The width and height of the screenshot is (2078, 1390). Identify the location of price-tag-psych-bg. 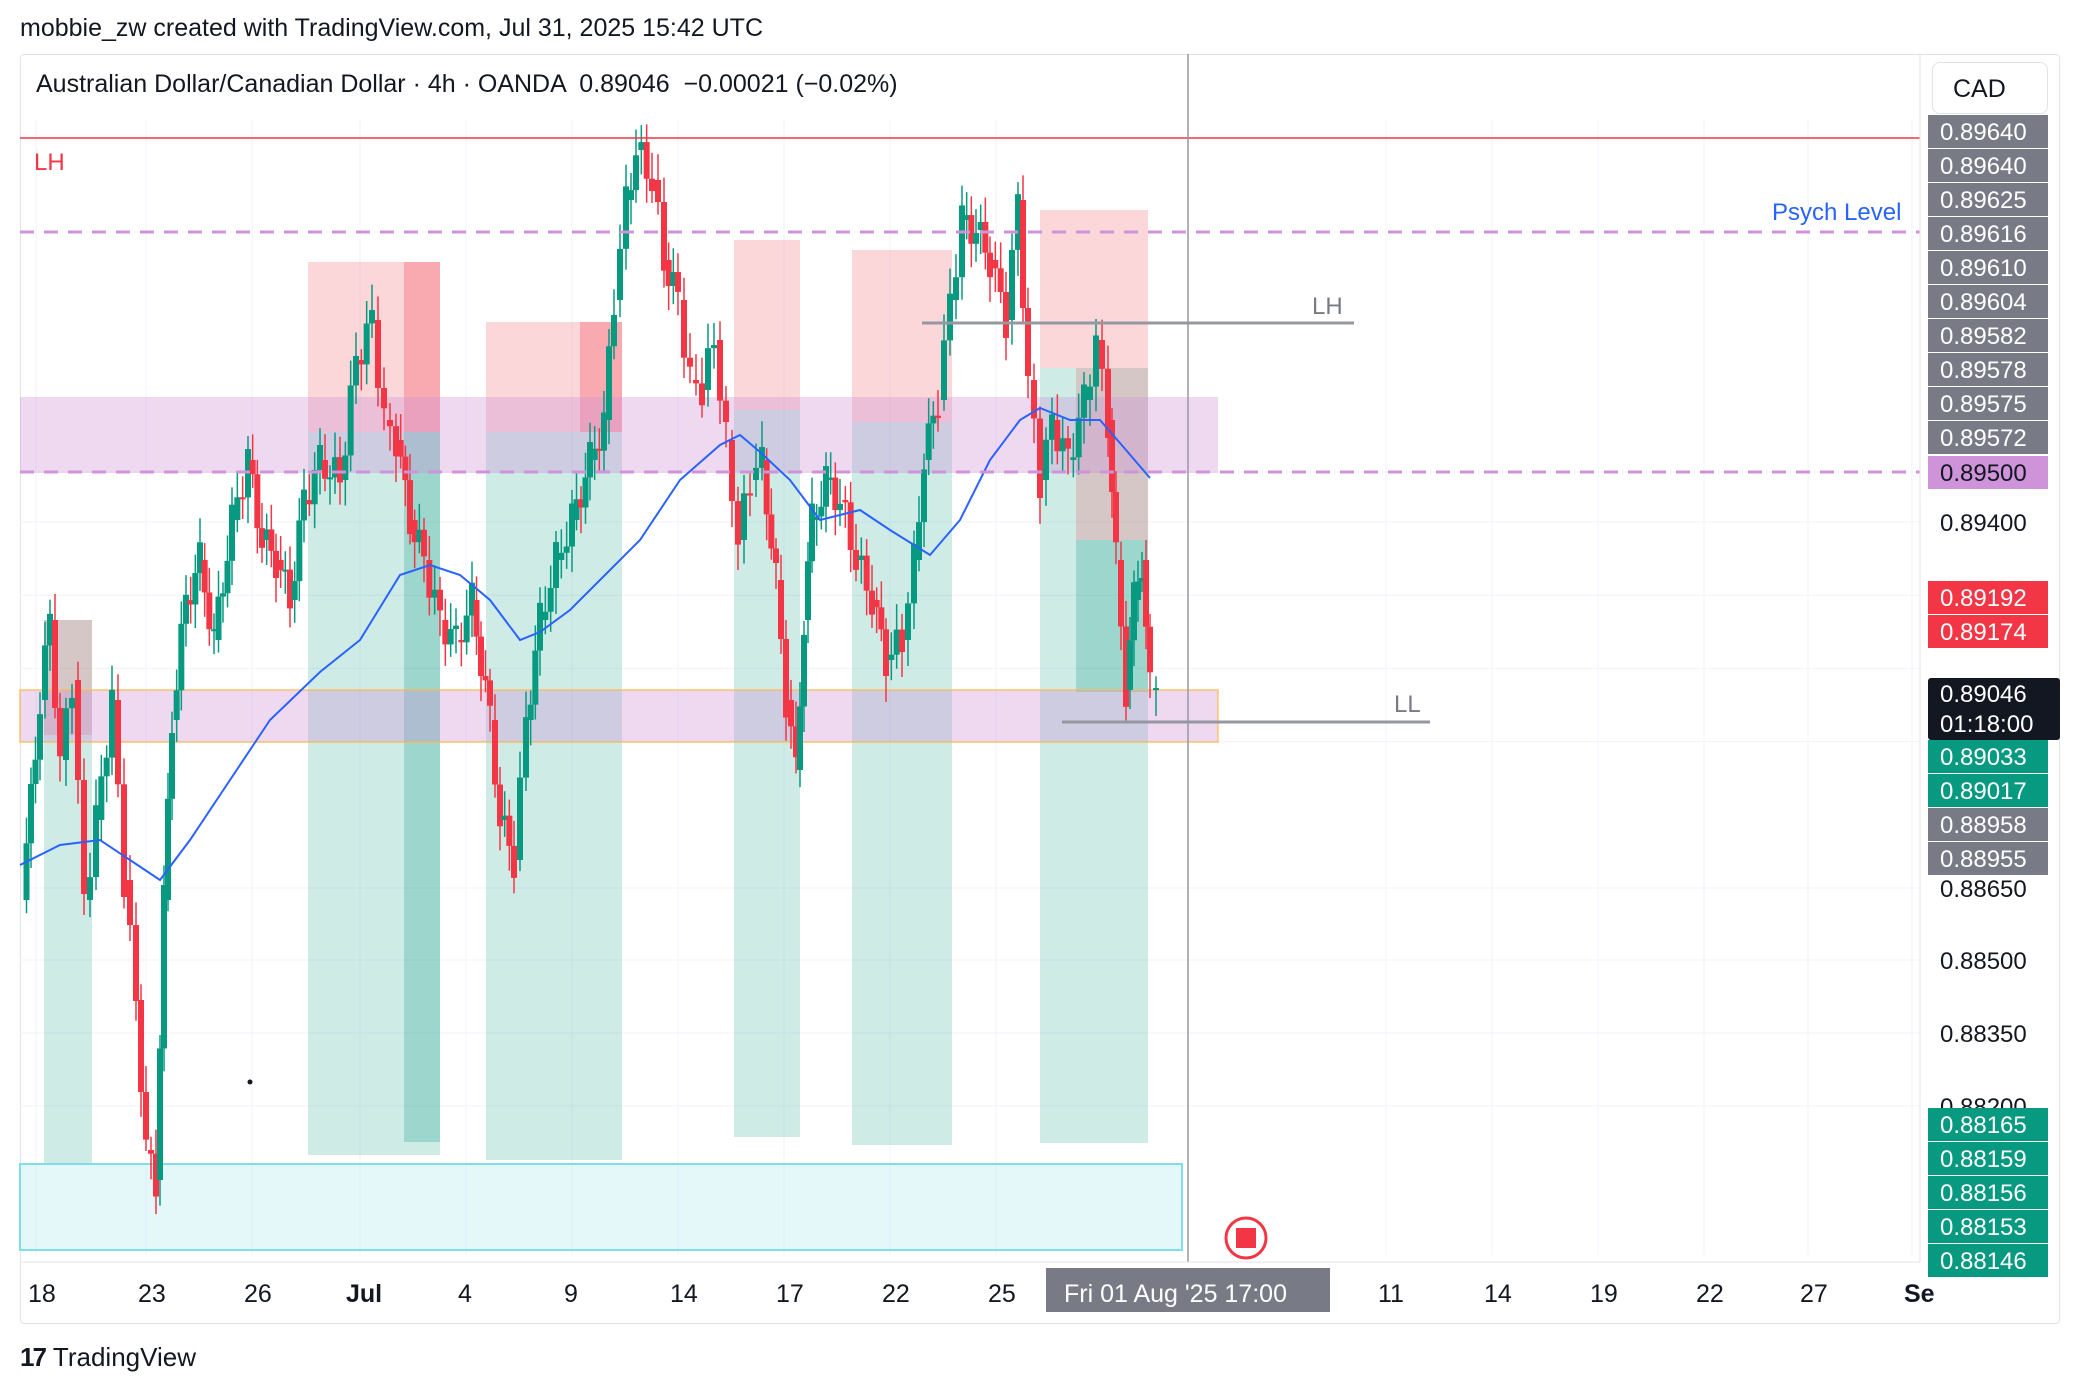
(1988, 472).